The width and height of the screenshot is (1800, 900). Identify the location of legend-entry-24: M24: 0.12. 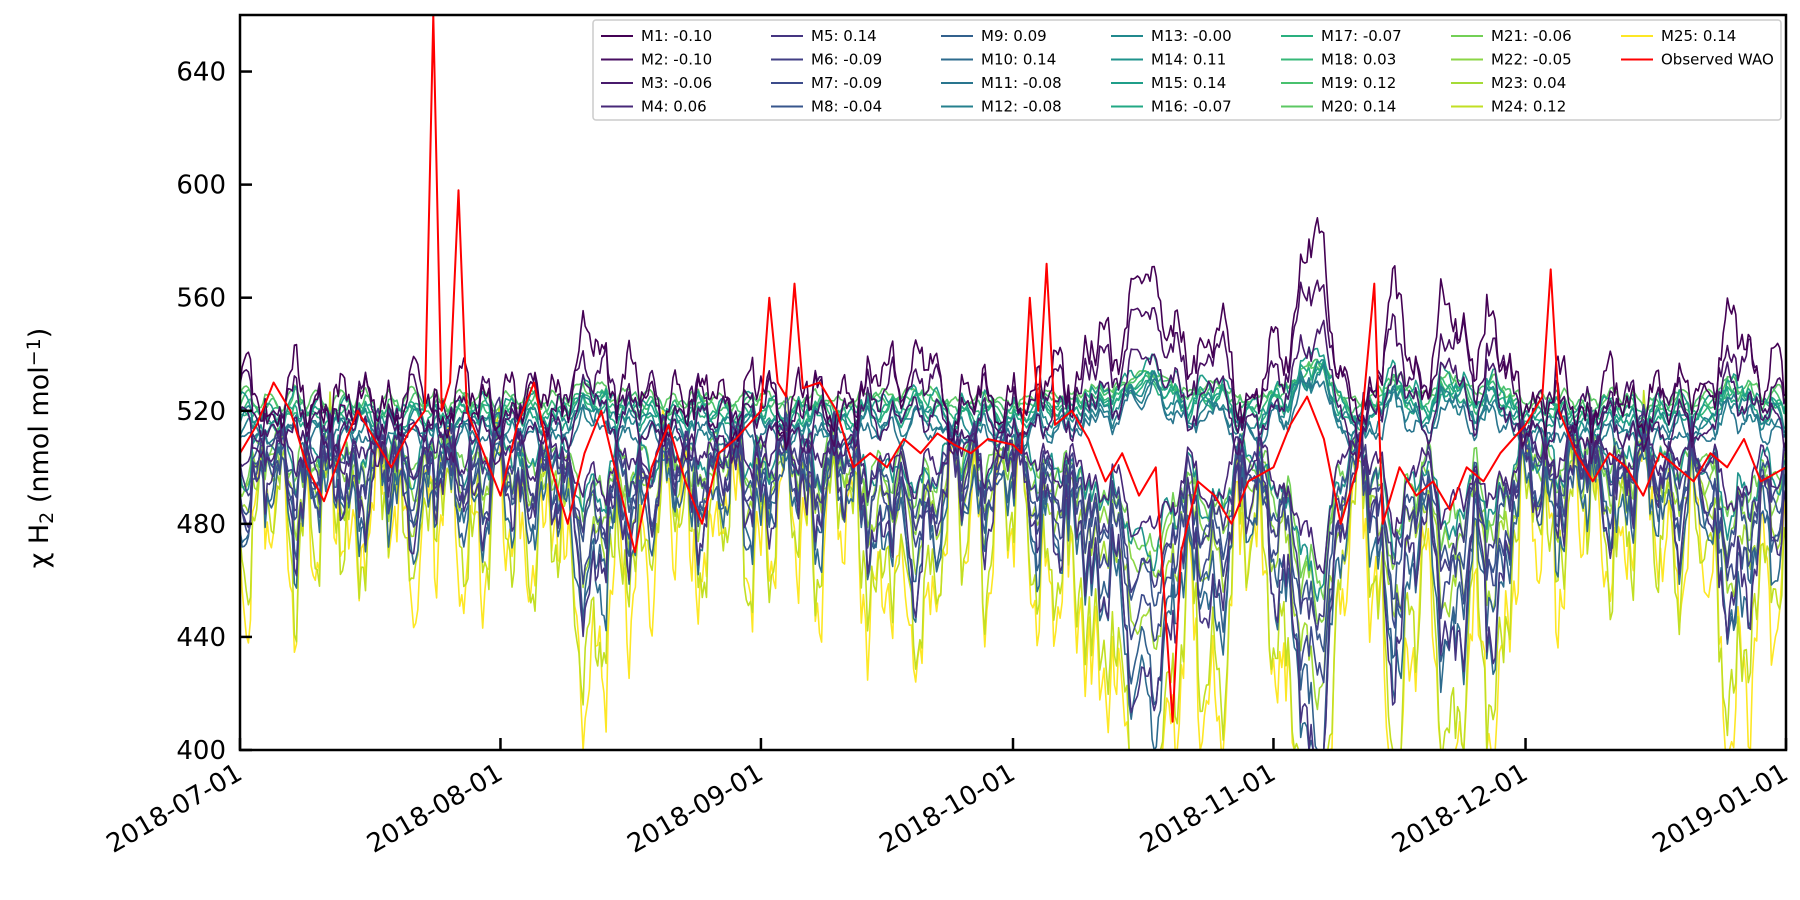
(1528, 107).